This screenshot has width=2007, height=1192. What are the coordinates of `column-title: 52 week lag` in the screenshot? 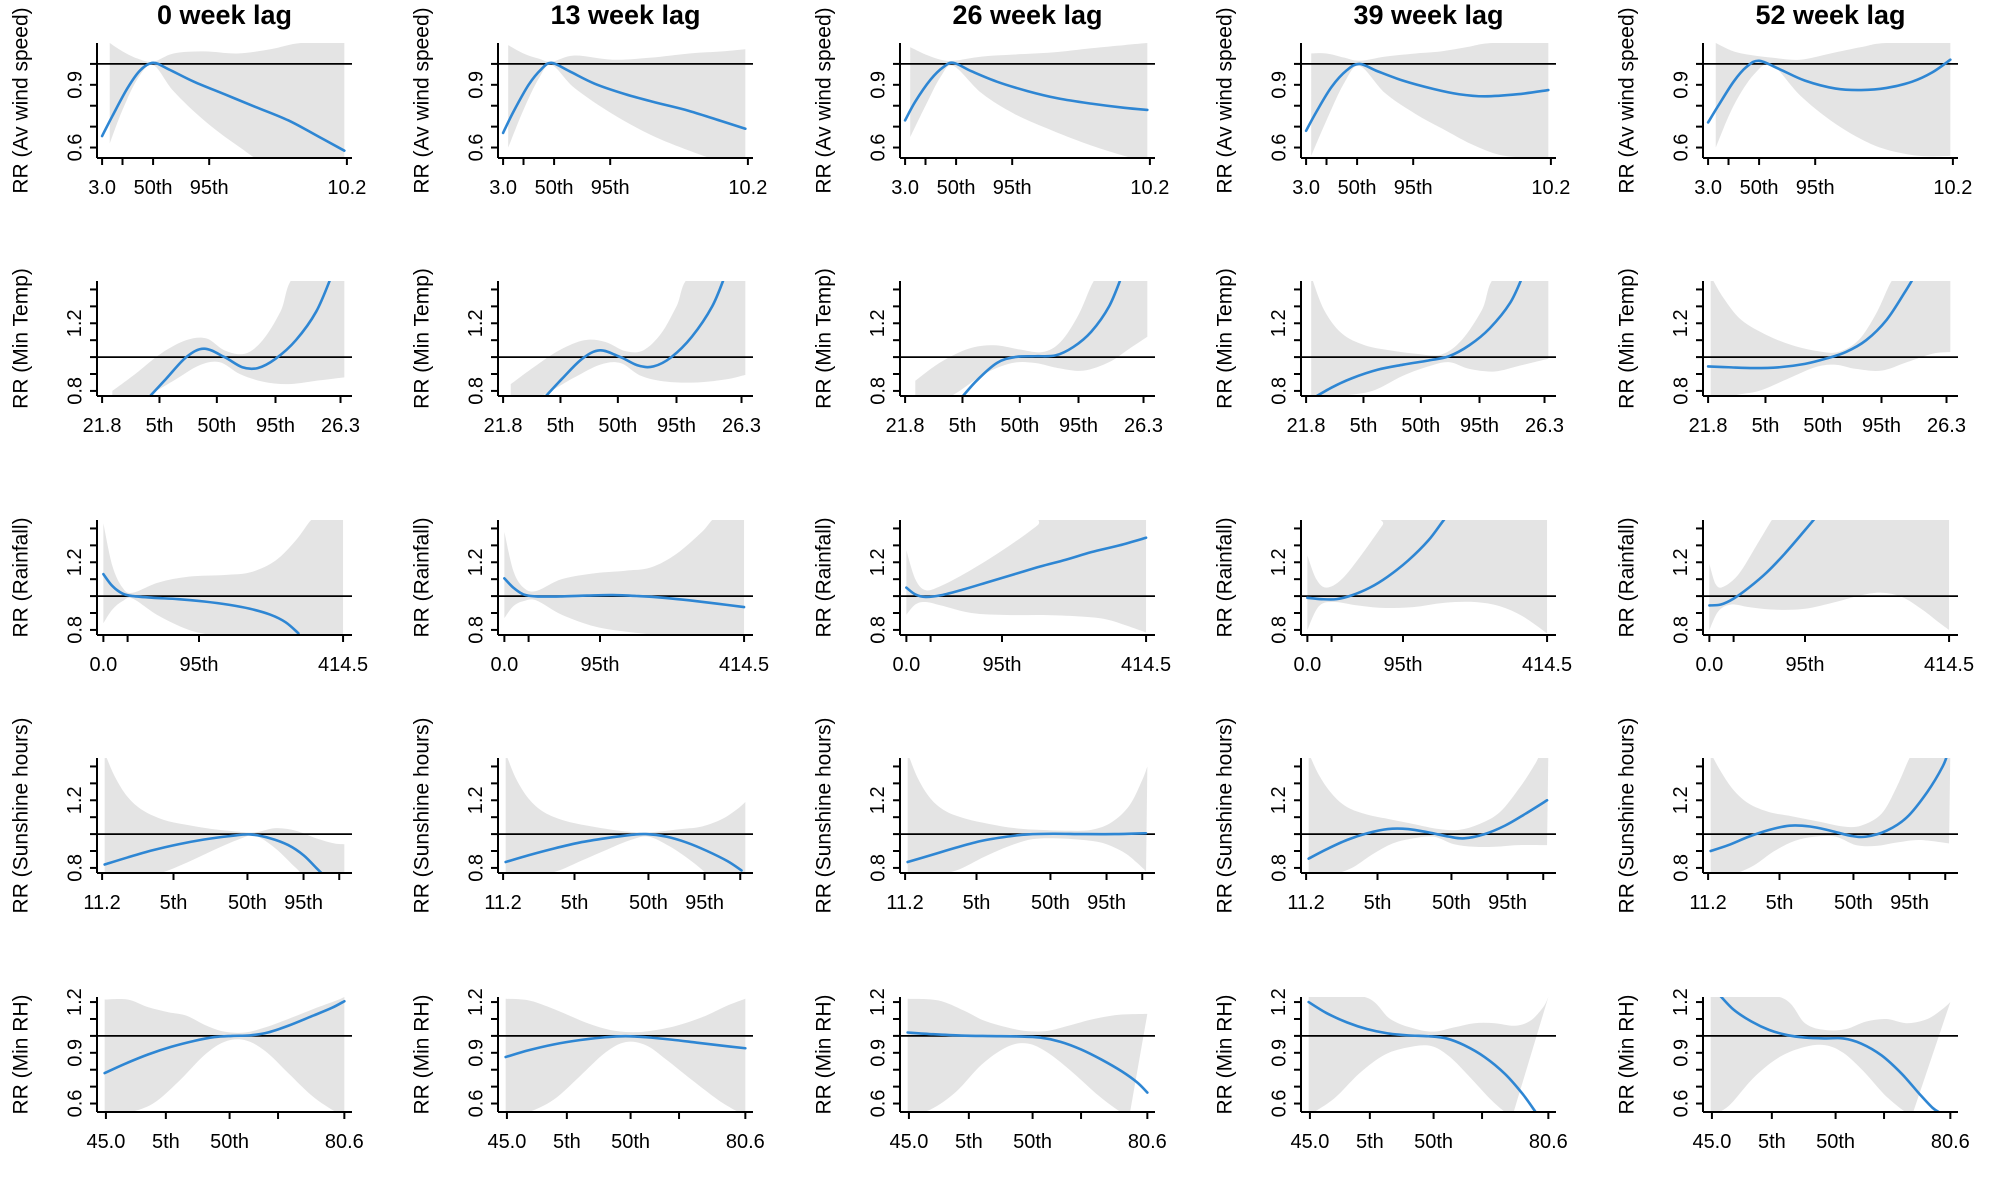 It's located at (1830, 15).